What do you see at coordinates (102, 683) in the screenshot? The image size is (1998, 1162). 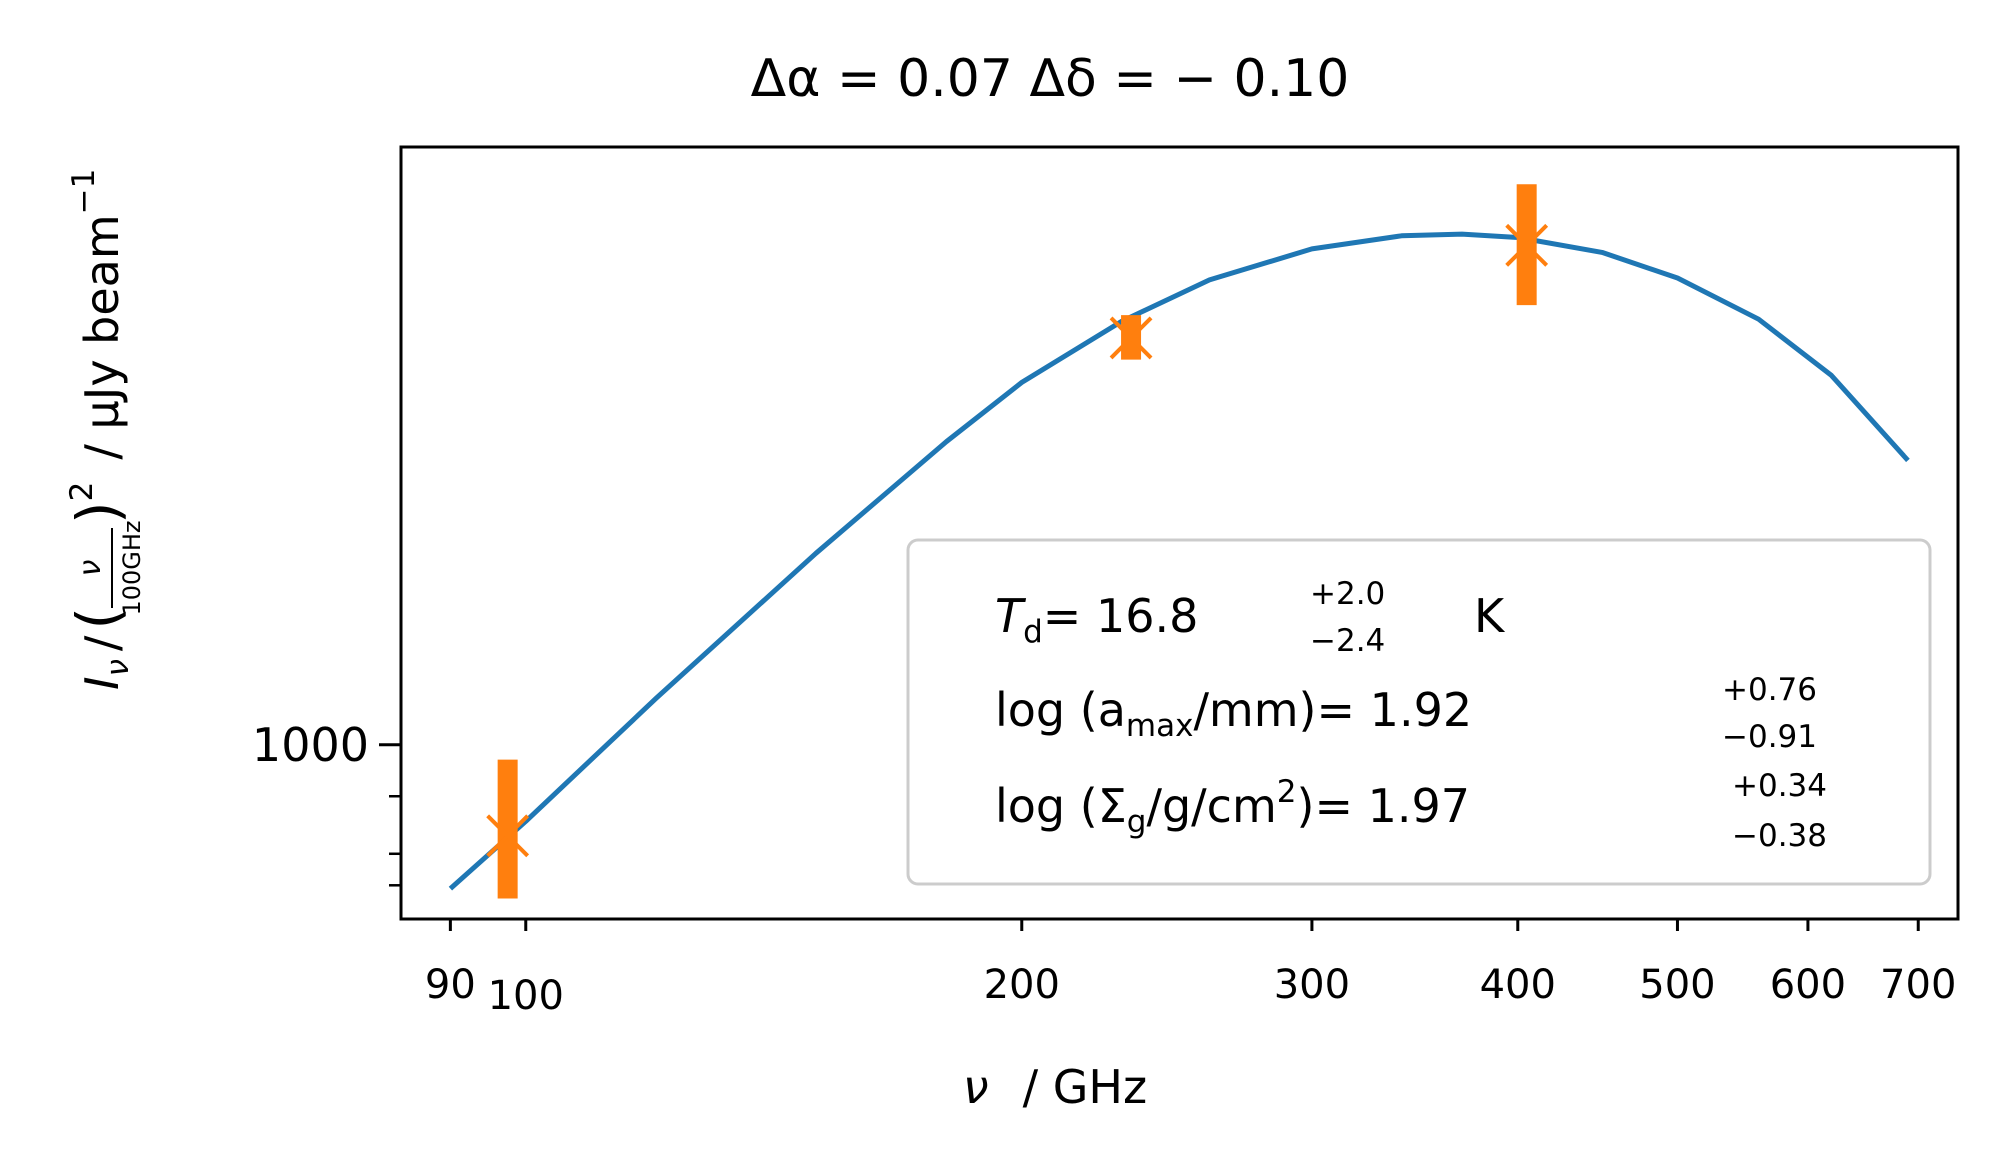 I see `y-label-lhs: I` at bounding box center [102, 683].